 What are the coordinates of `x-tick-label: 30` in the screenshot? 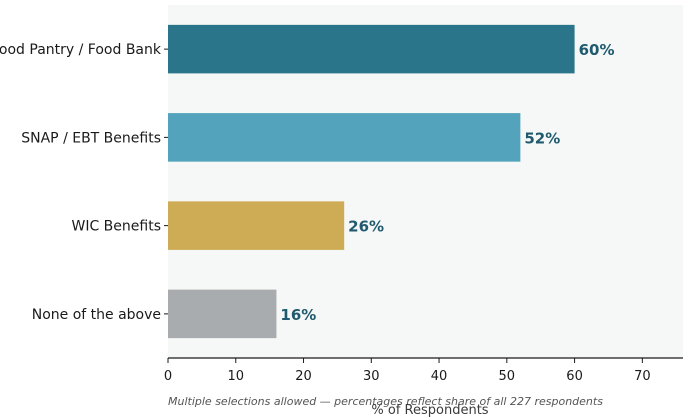 It's located at (371, 376).